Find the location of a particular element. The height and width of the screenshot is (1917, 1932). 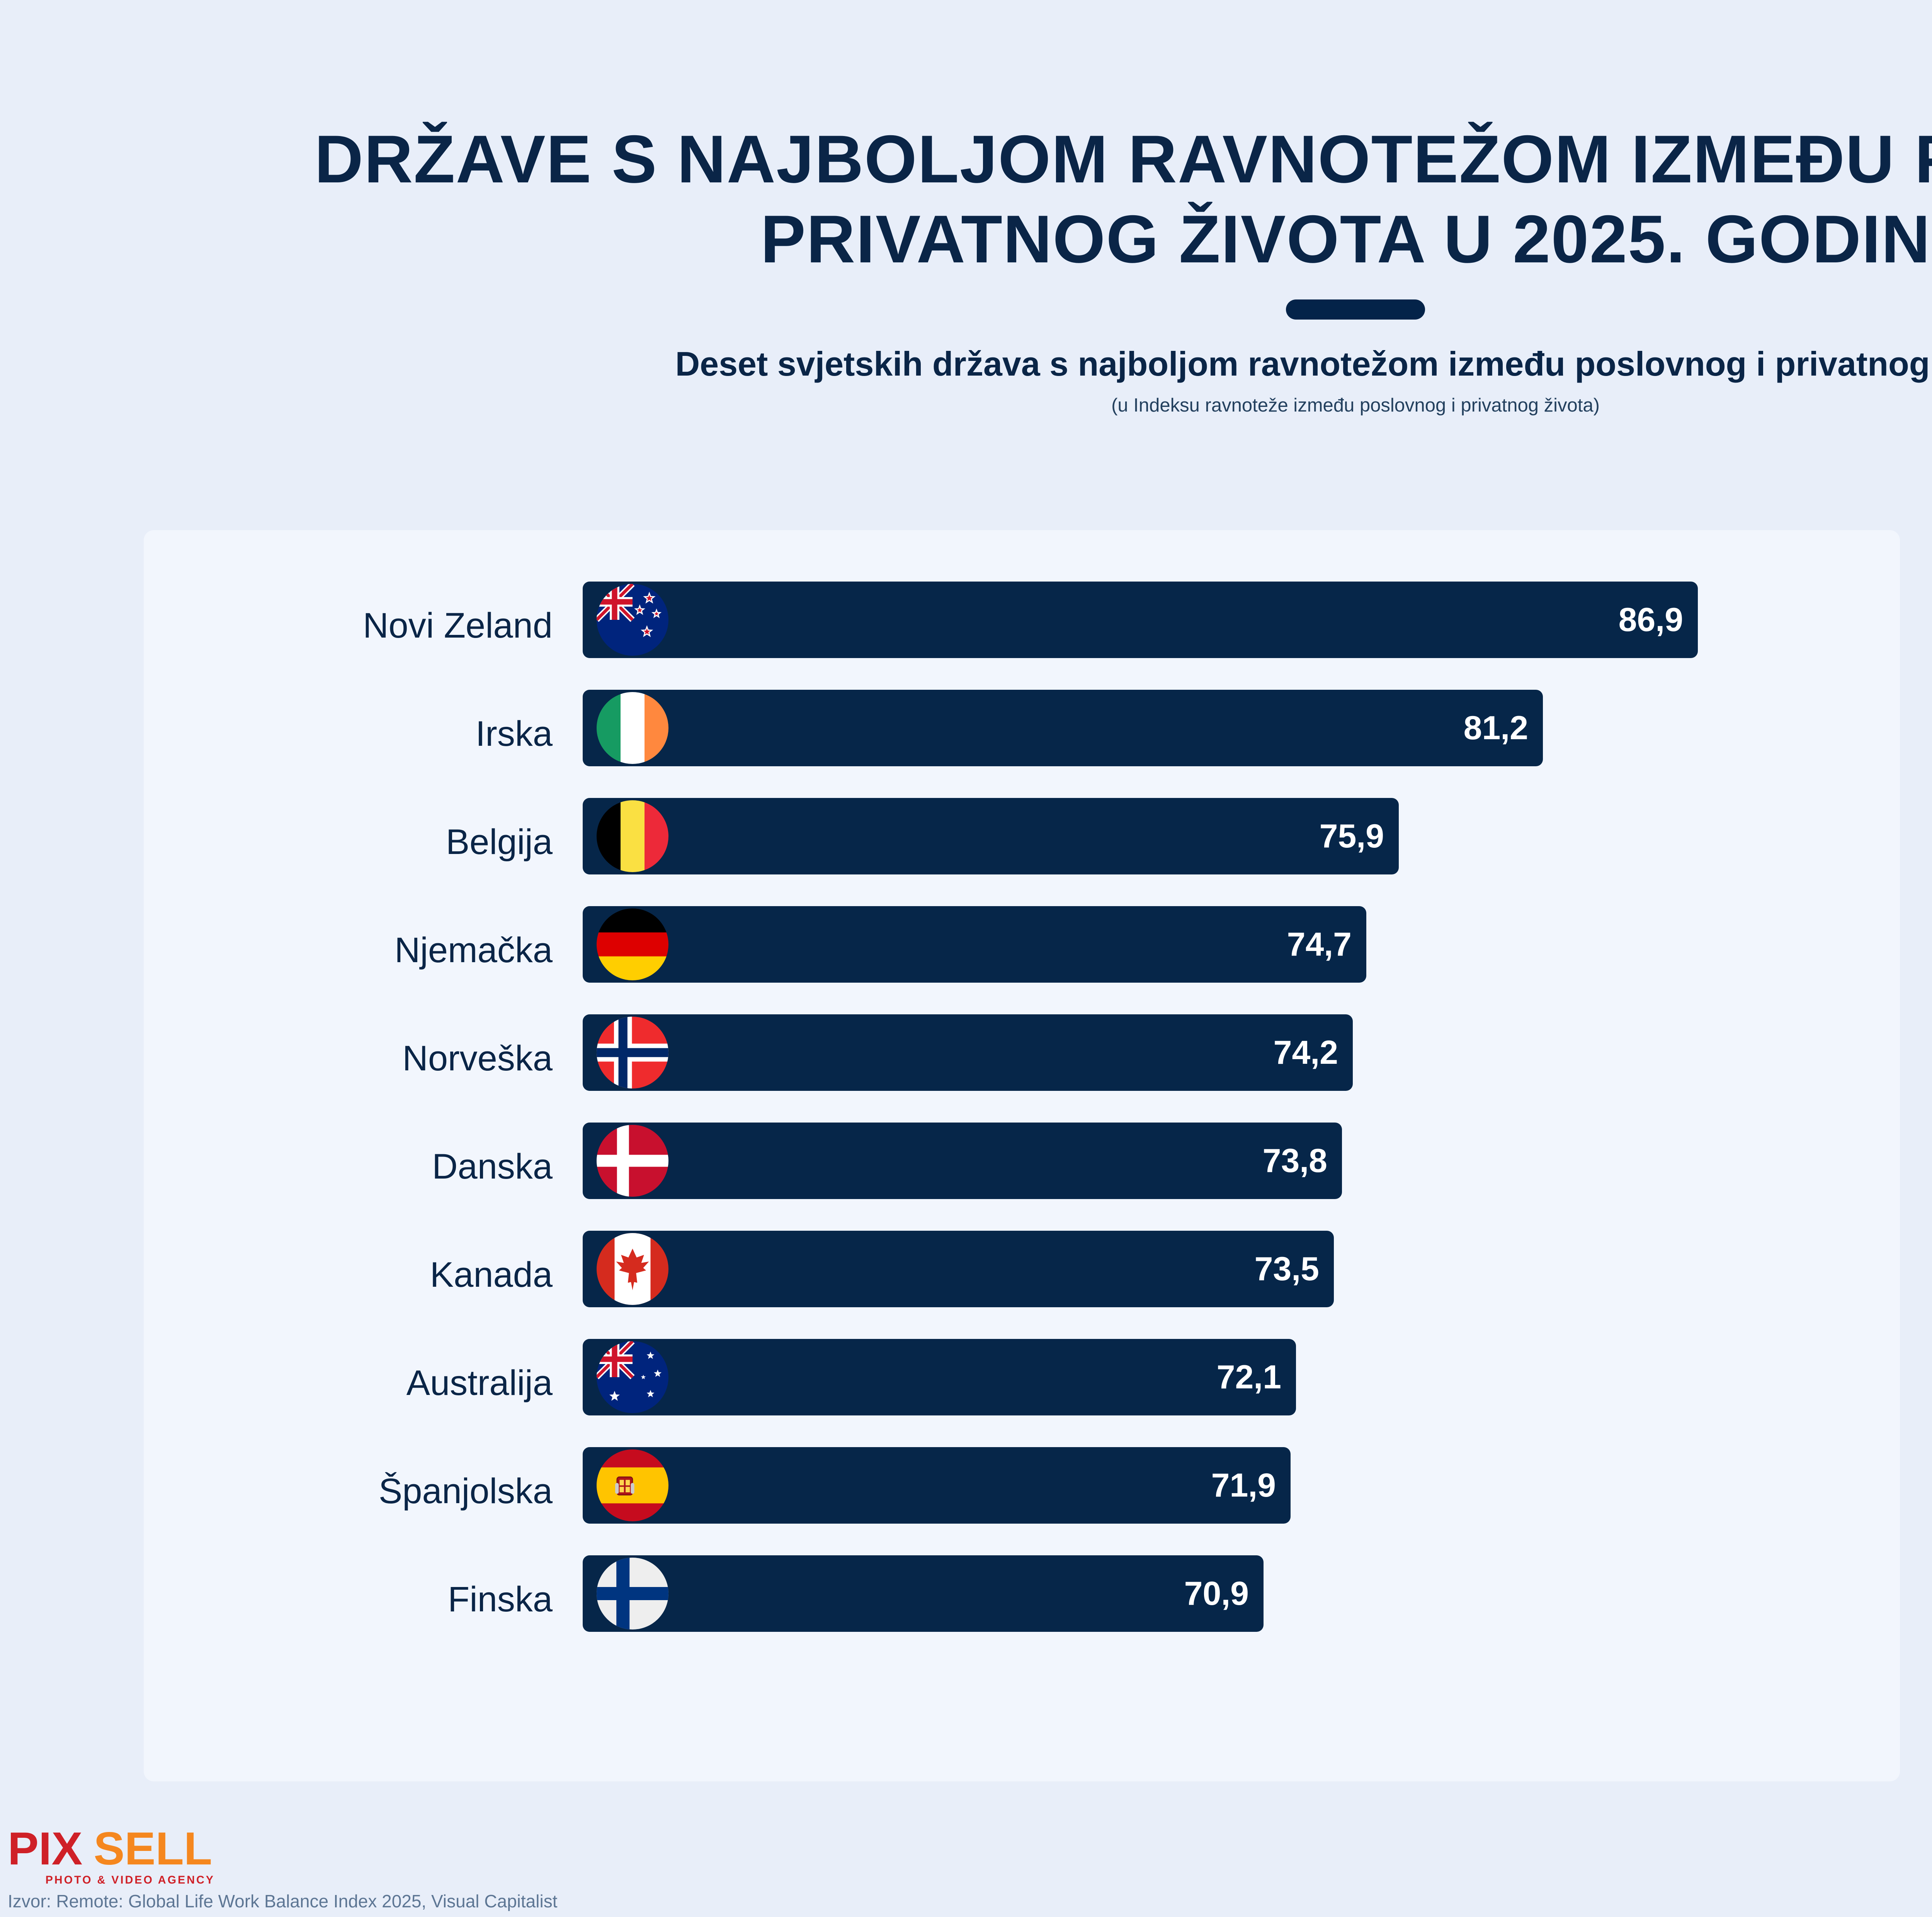

flag-icon-ireland is located at coordinates (632, 728).